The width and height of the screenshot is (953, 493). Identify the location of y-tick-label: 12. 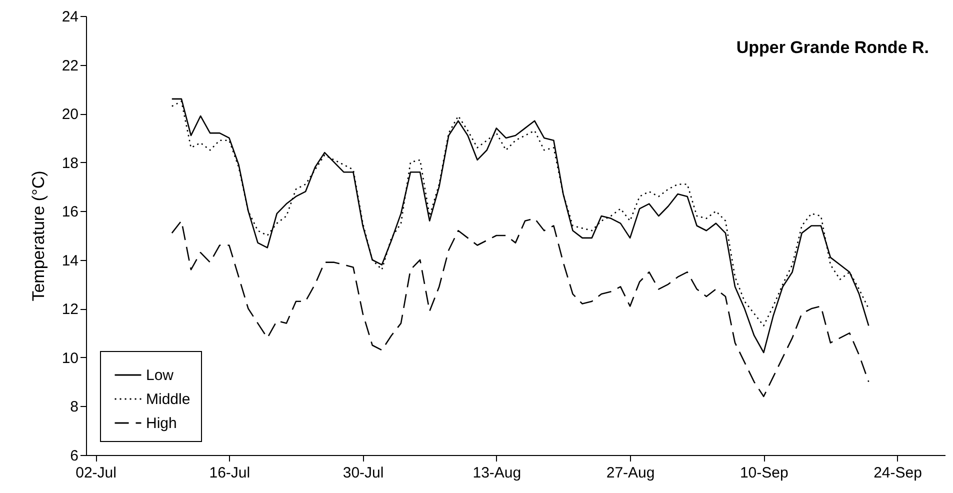
(70, 309).